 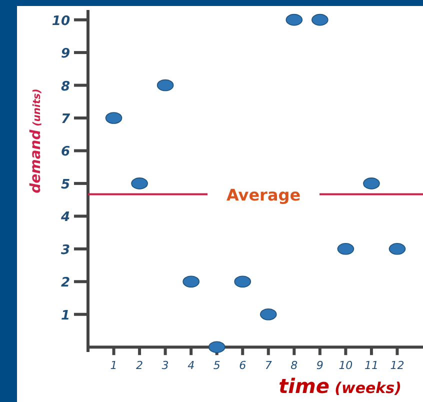 What do you see at coordinates (216, 365) in the screenshot?
I see `x-tick-label: 5` at bounding box center [216, 365].